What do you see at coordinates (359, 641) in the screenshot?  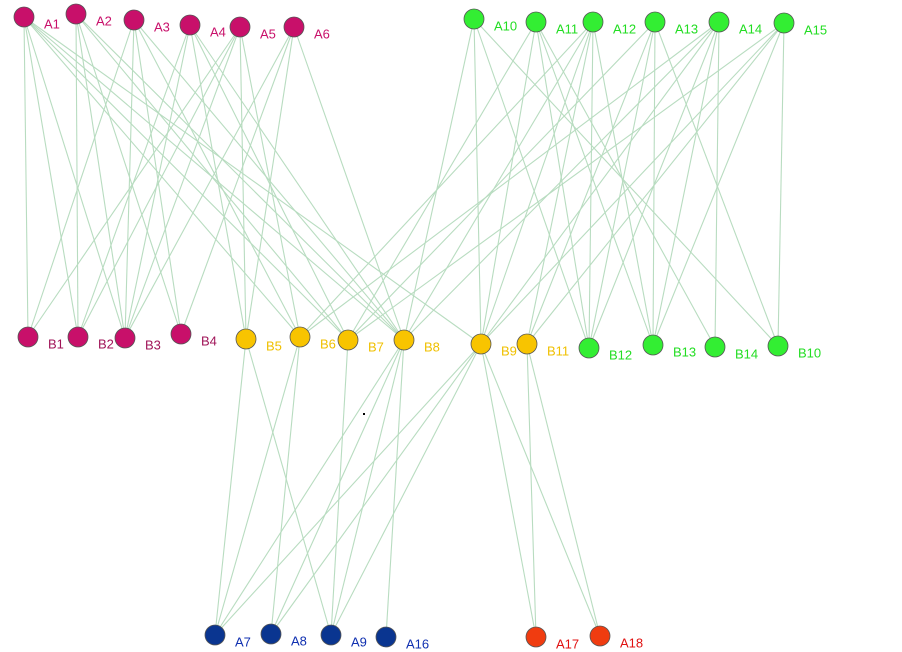 I see `node-label: A9` at bounding box center [359, 641].